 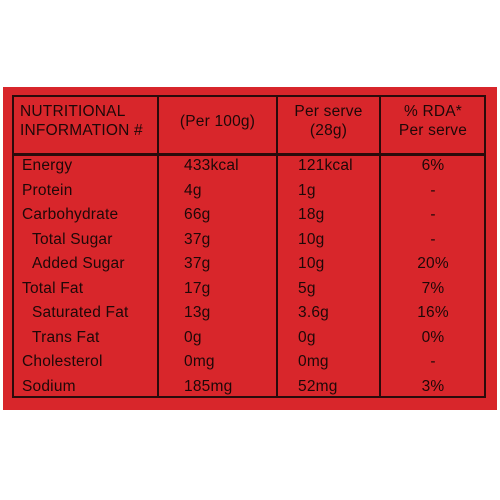 What do you see at coordinates (433, 386) in the screenshot?
I see `rda-value: 3%` at bounding box center [433, 386].